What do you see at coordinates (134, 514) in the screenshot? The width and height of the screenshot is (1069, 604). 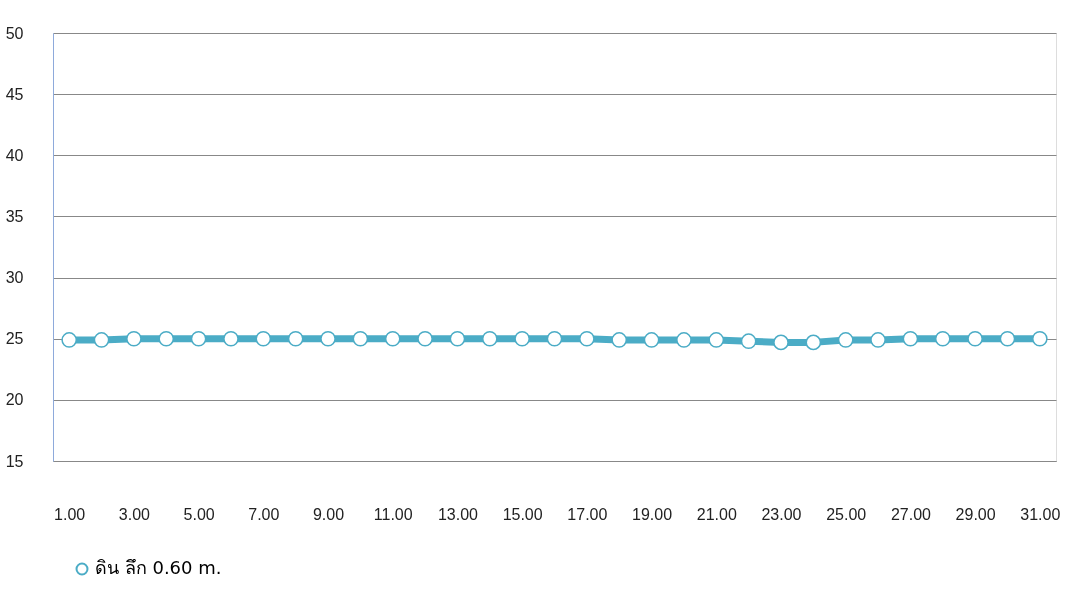 I see `x-tick-label: 3.00` at bounding box center [134, 514].